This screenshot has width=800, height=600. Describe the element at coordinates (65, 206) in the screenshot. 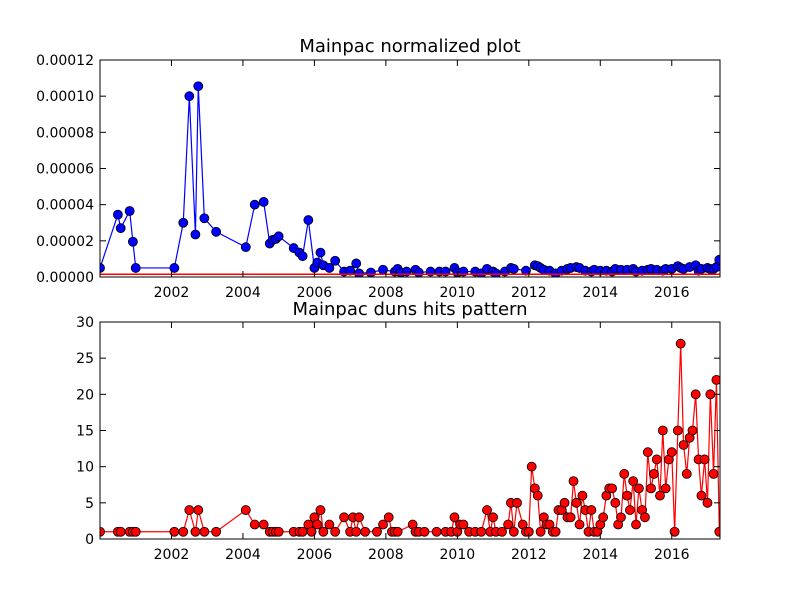

I see `y-tick-label: 0.00004` at that location.